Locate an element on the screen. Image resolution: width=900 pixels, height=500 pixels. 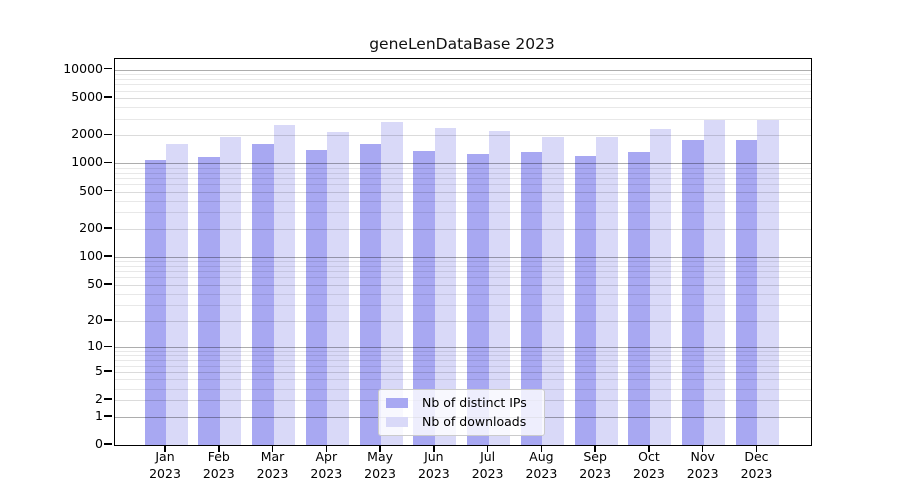
y-tick-label-1: 1 is located at coordinates (99, 415).